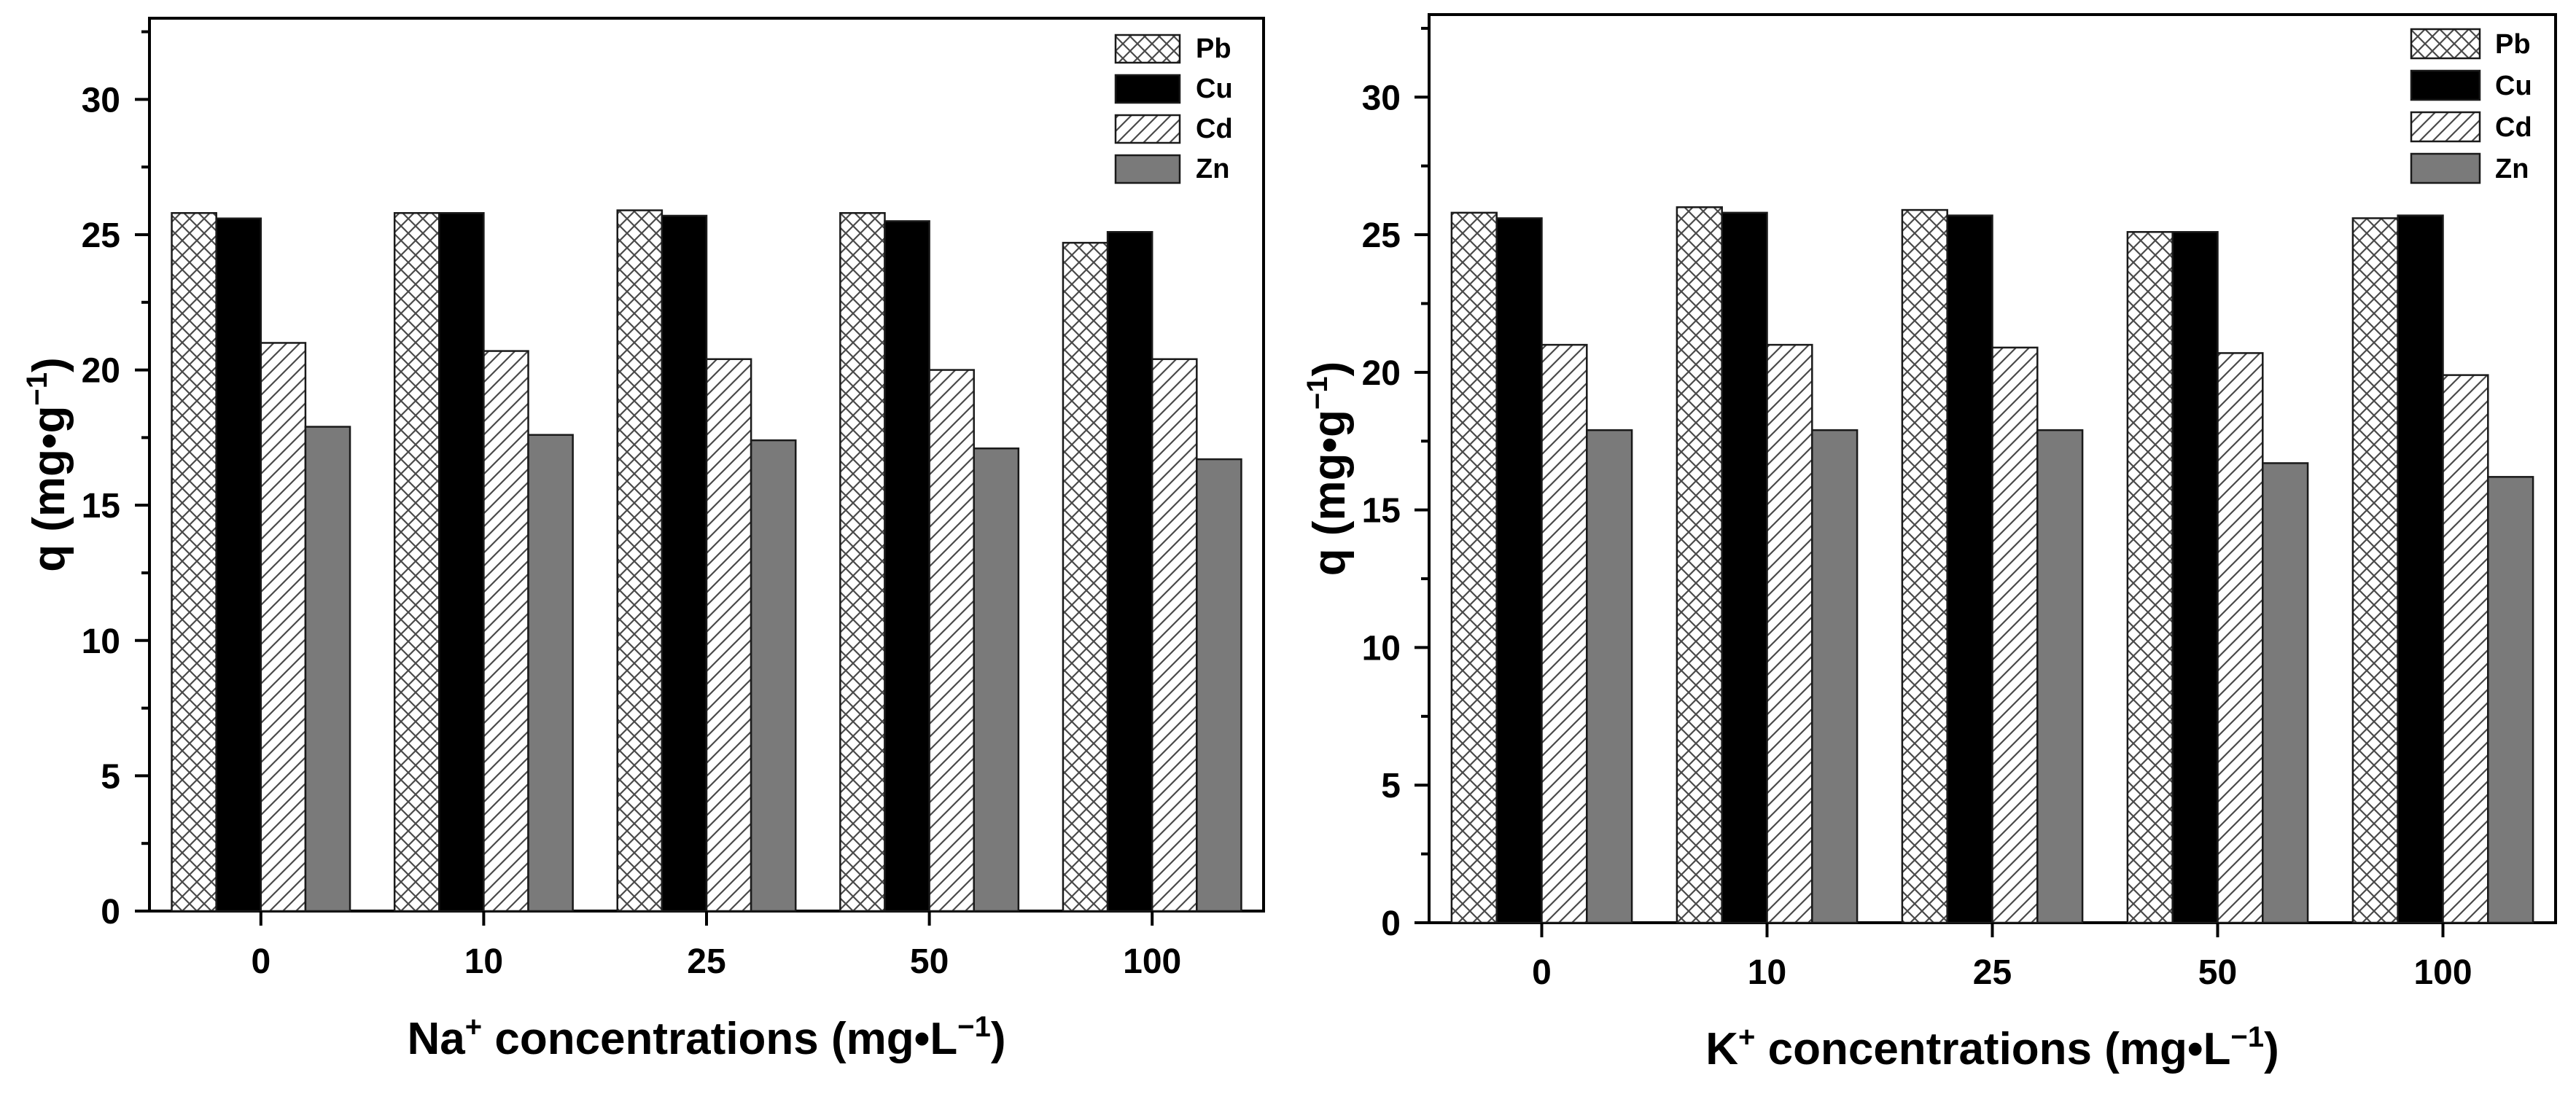 This screenshot has width=2576, height=1094. I want to click on x-axis-label: Na+ concentrations (mg•L−1), so click(707, 1037).